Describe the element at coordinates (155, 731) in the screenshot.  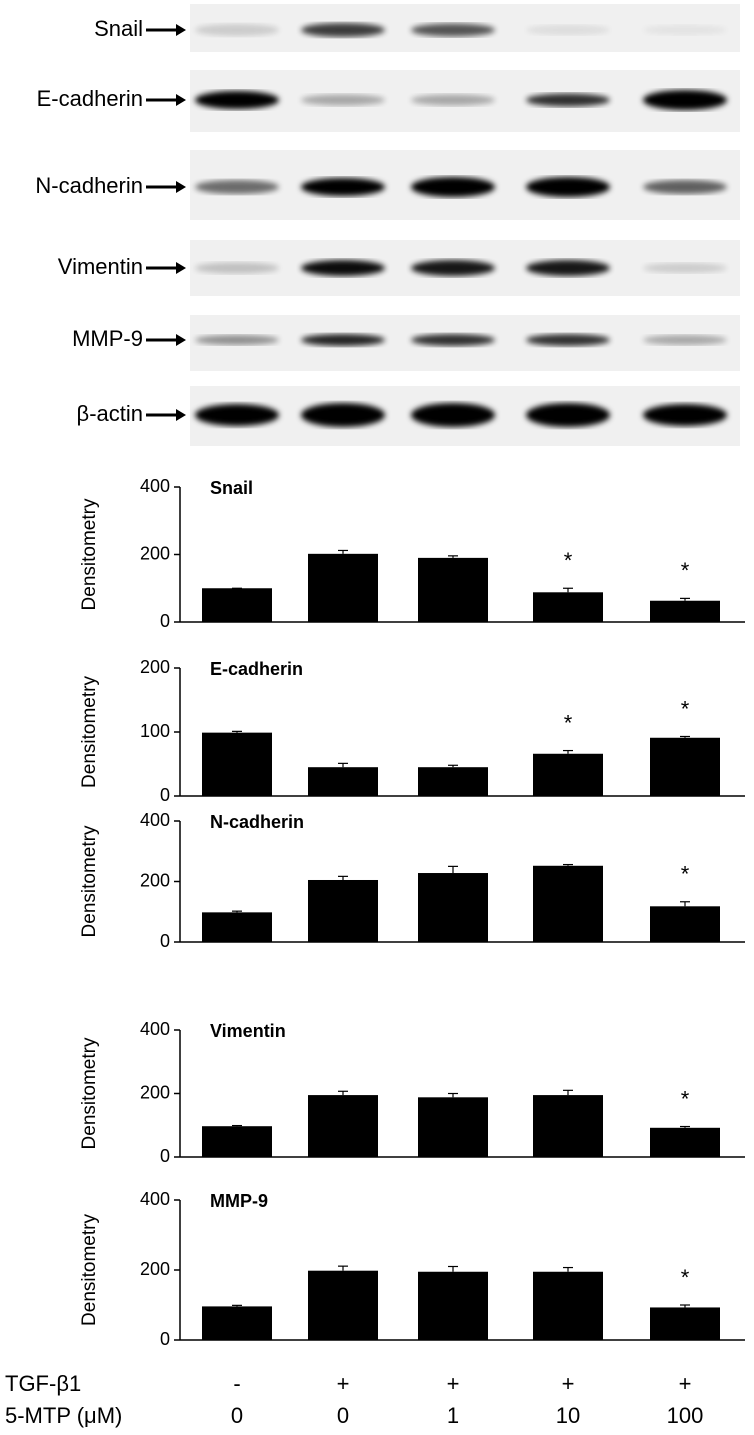
I see `y-tick-label: 100` at that location.